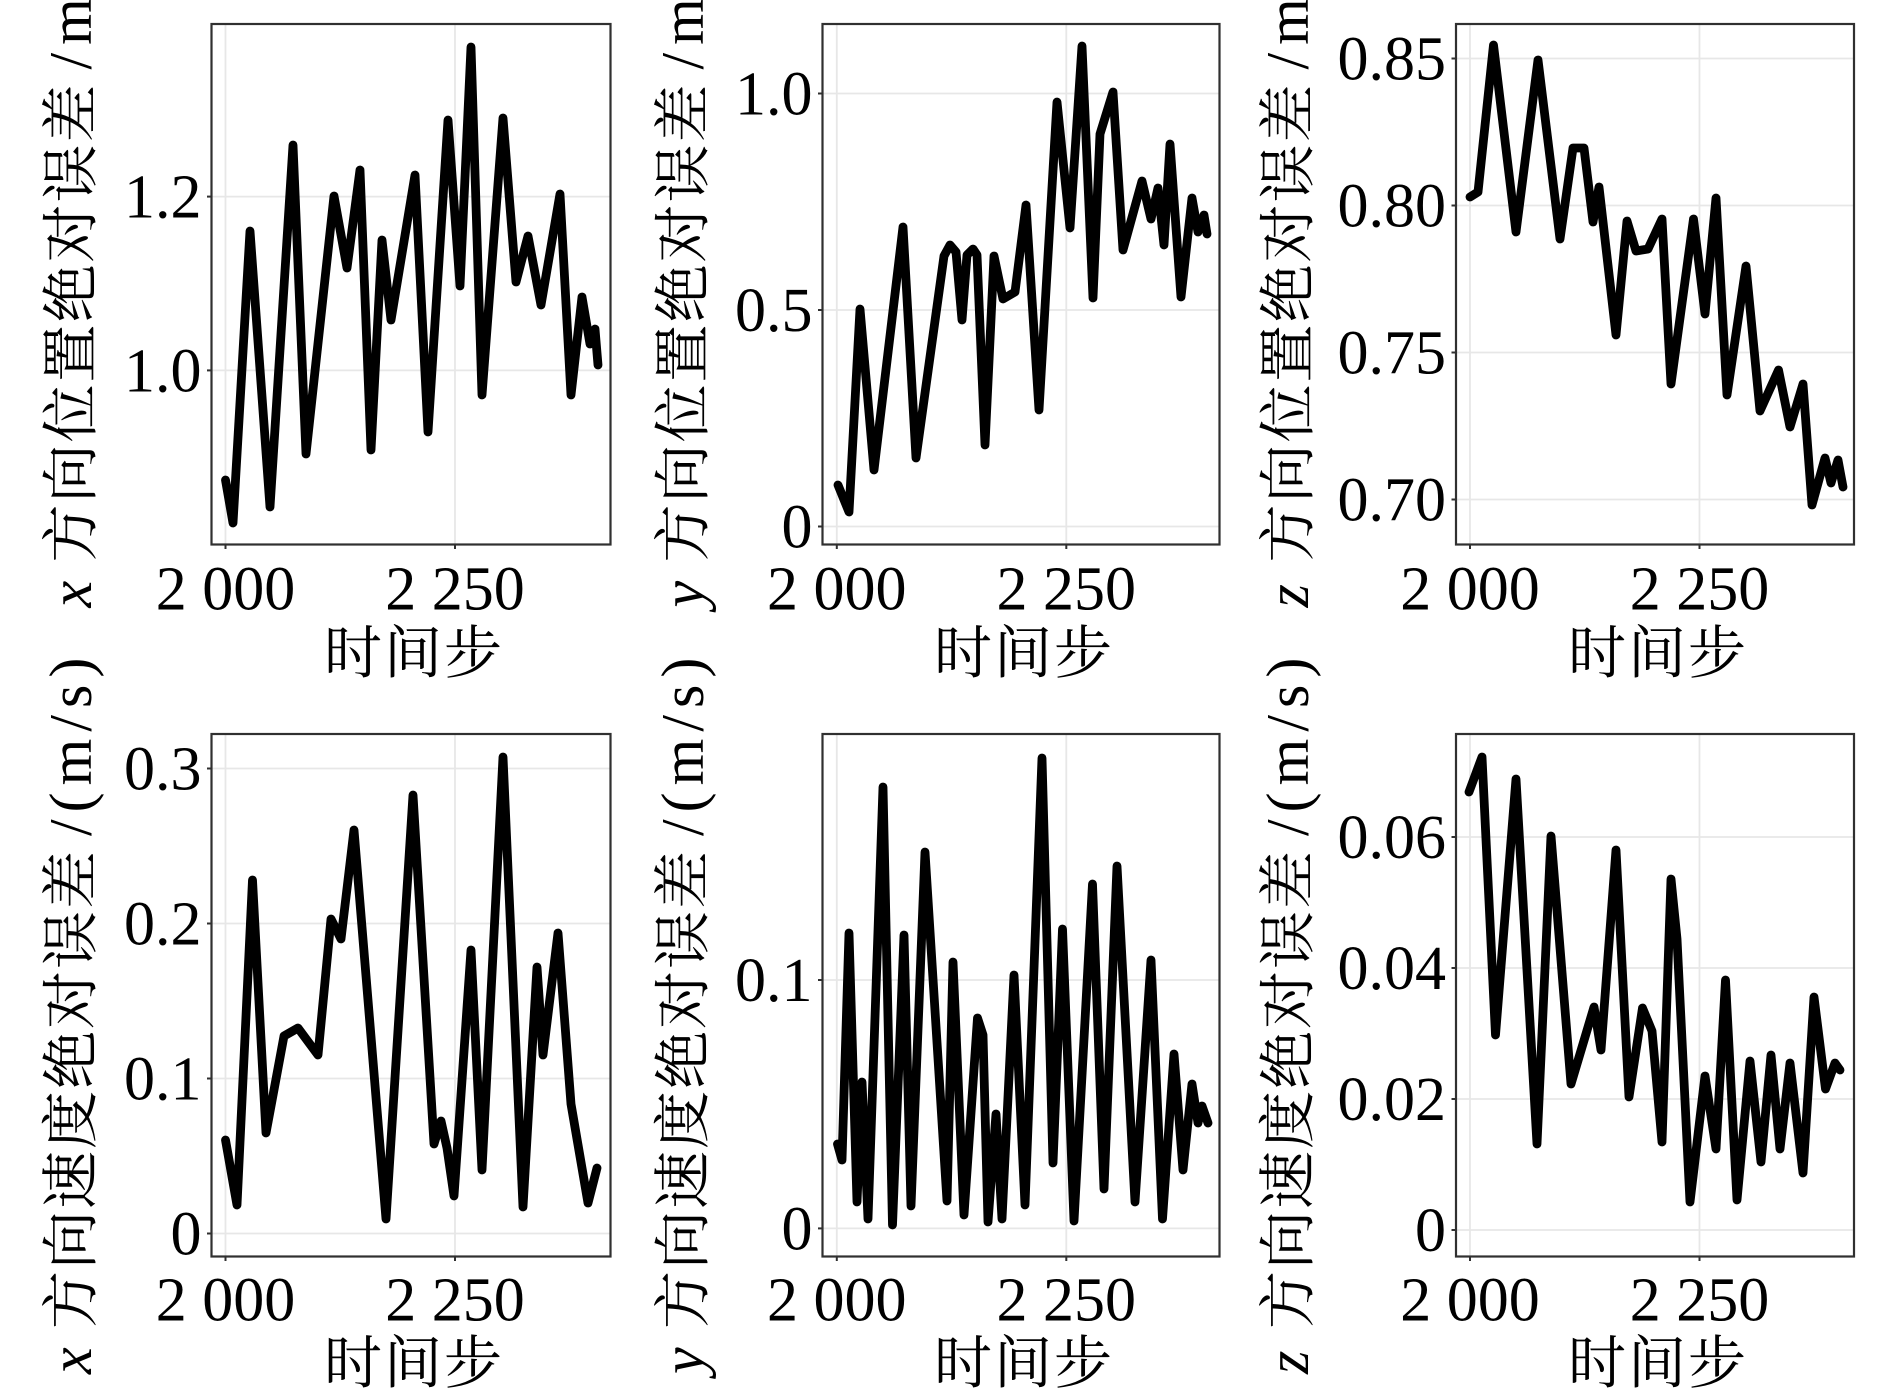 This screenshot has height=1389, width=1890. What do you see at coordinates (1392, 60) in the screenshot?
I see `svg-text: 0.85` at bounding box center [1392, 60].